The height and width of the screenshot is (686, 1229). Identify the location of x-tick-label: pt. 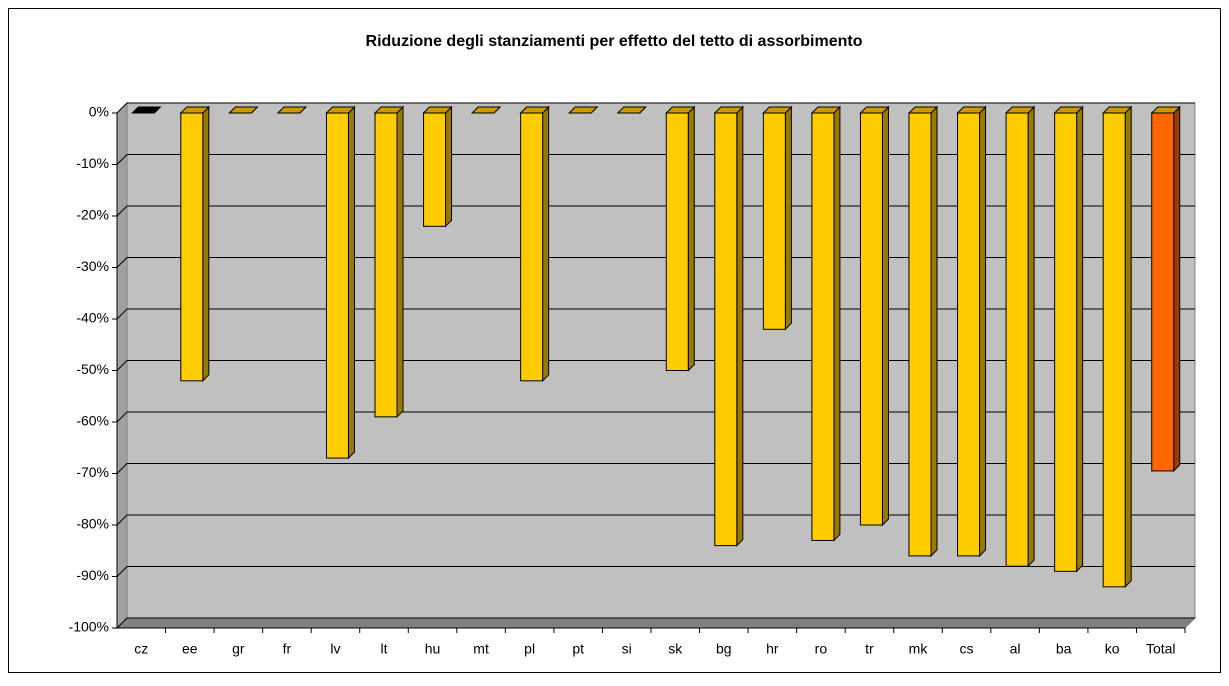
(578, 649).